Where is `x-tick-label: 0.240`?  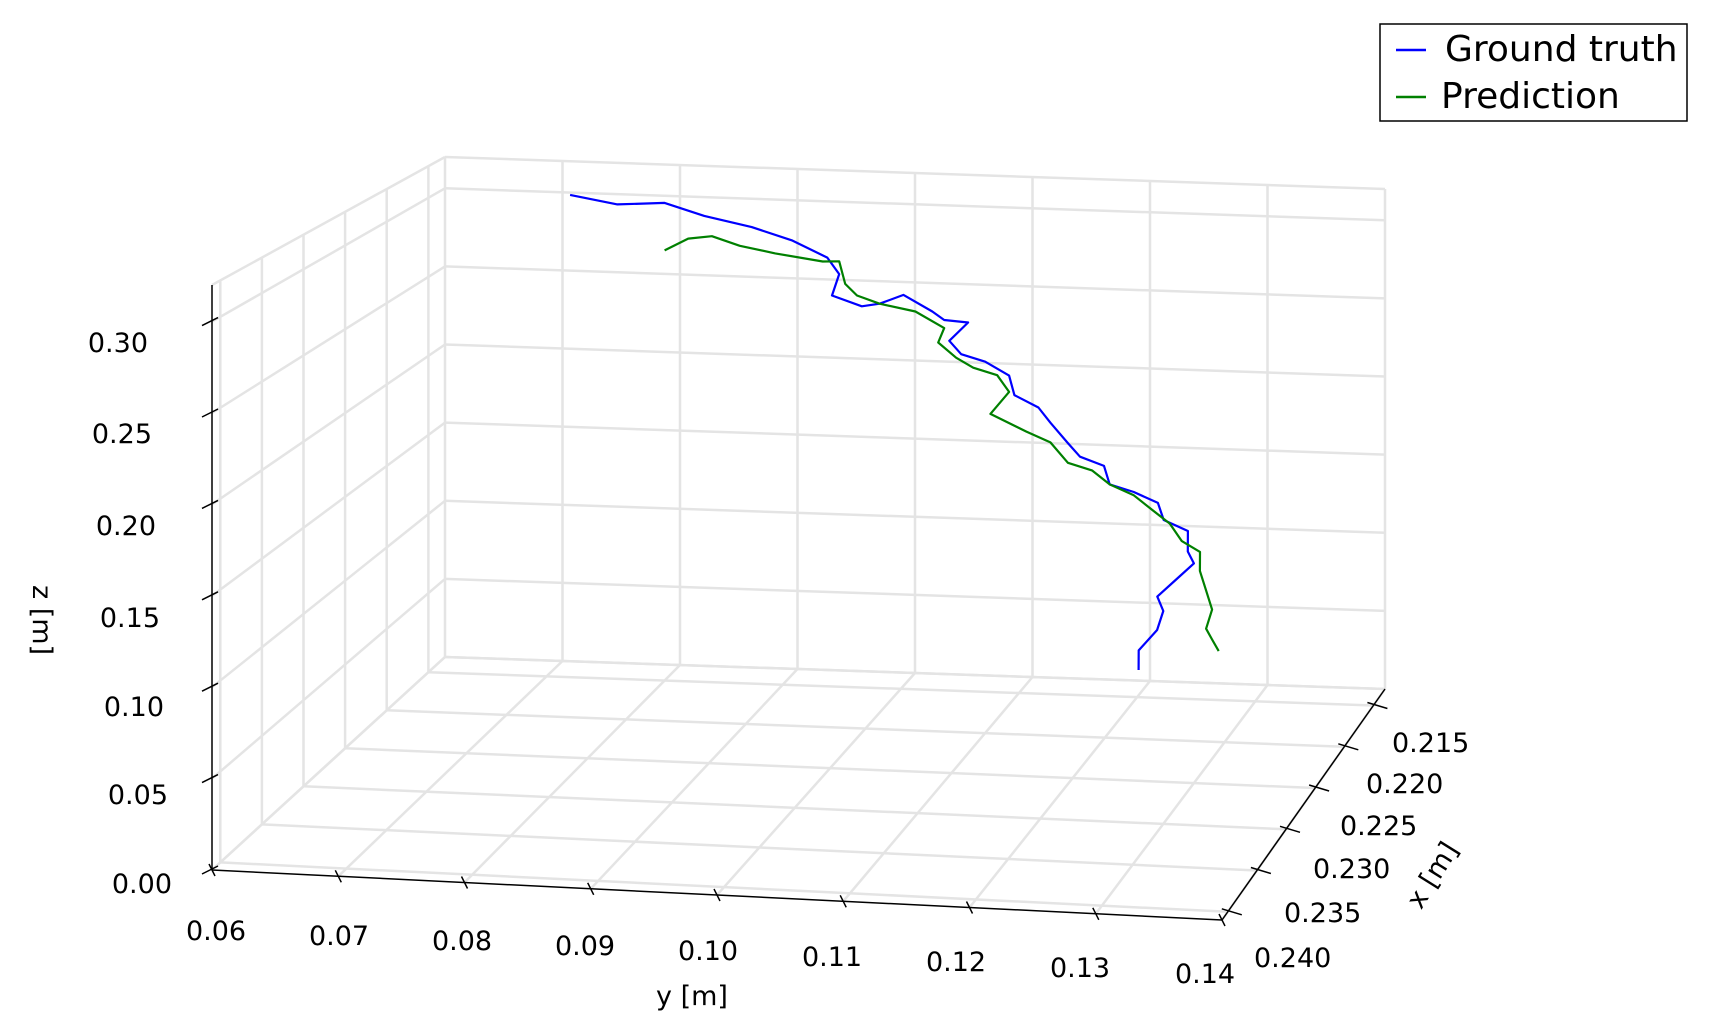
x-tick-label: 0.240 is located at coordinates (1292, 958).